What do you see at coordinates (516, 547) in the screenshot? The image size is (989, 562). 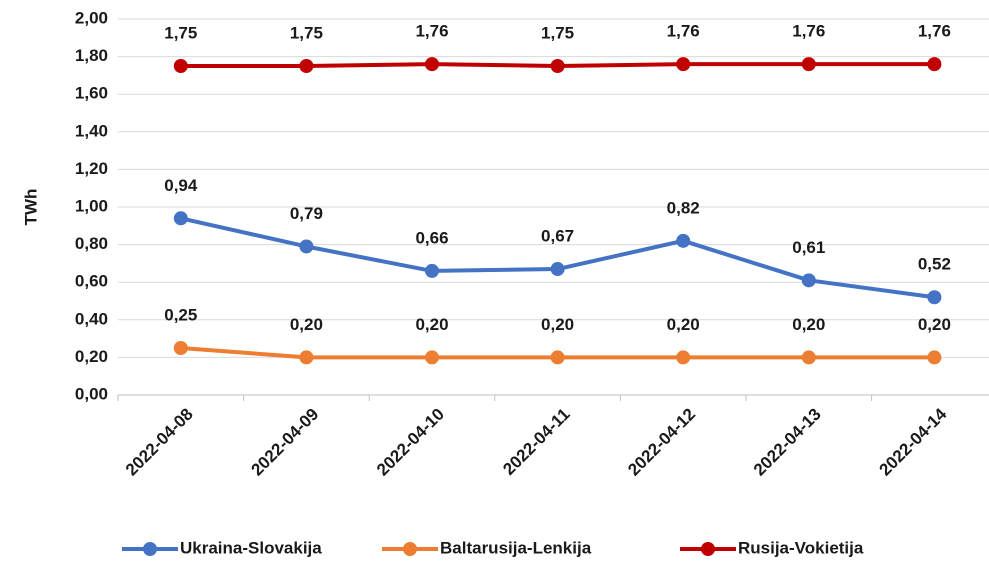 I see `legend-label: Baltarusija-Lenkija` at bounding box center [516, 547].